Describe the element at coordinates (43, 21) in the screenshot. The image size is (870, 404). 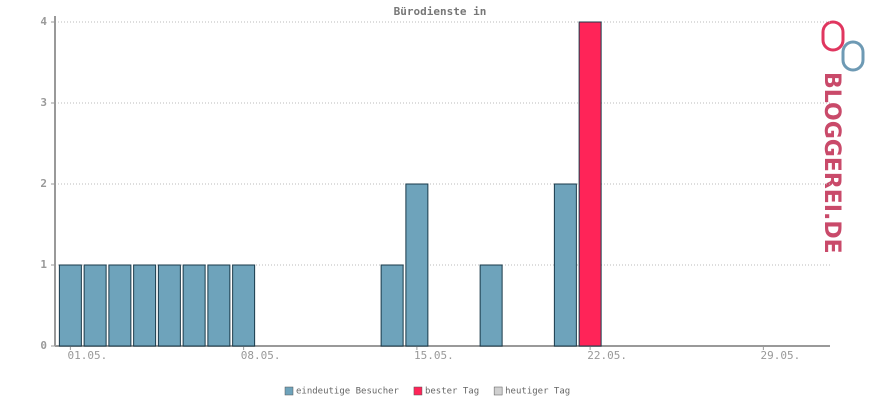
I see `y-tick-label: 4` at that location.